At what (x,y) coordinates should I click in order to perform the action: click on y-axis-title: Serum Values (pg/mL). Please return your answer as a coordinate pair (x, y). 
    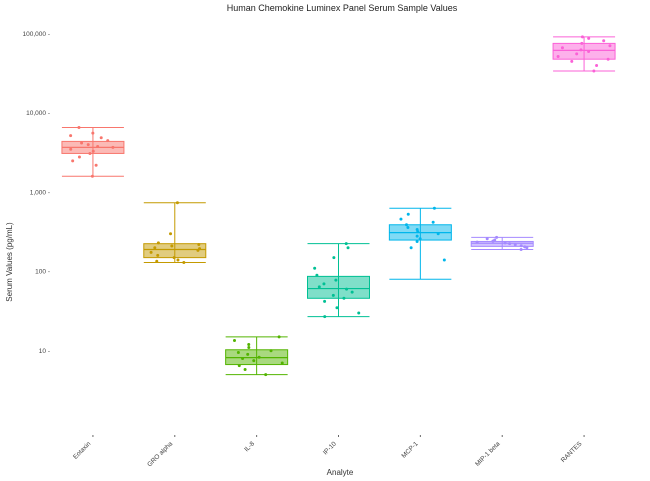
    Looking at the image, I should click on (9, 262).